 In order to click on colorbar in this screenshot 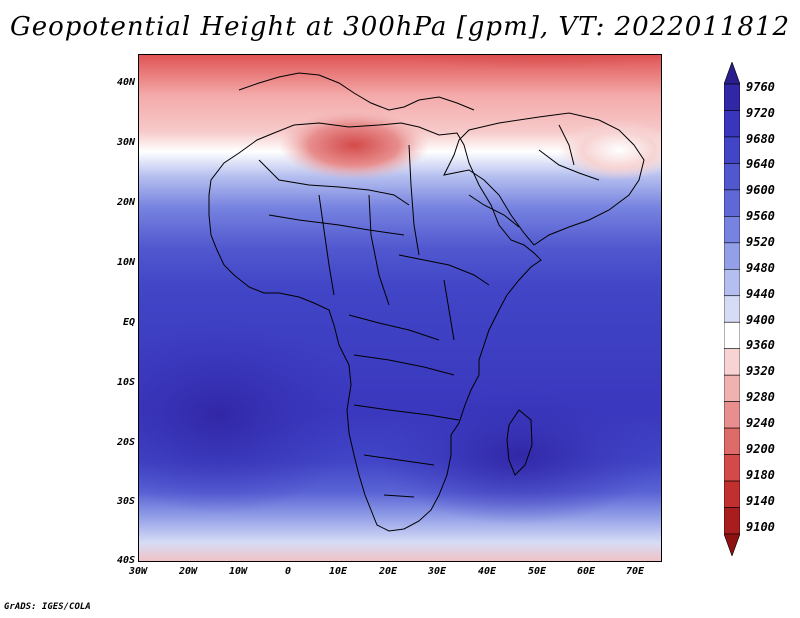, I will do `click(732, 309)`.